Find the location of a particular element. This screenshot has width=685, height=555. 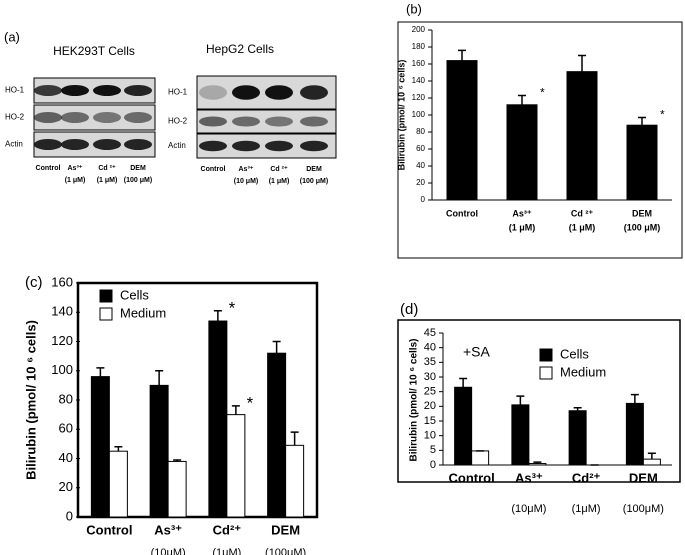

x-tick-label: Cd²⁺ is located at coordinates (227, 529).